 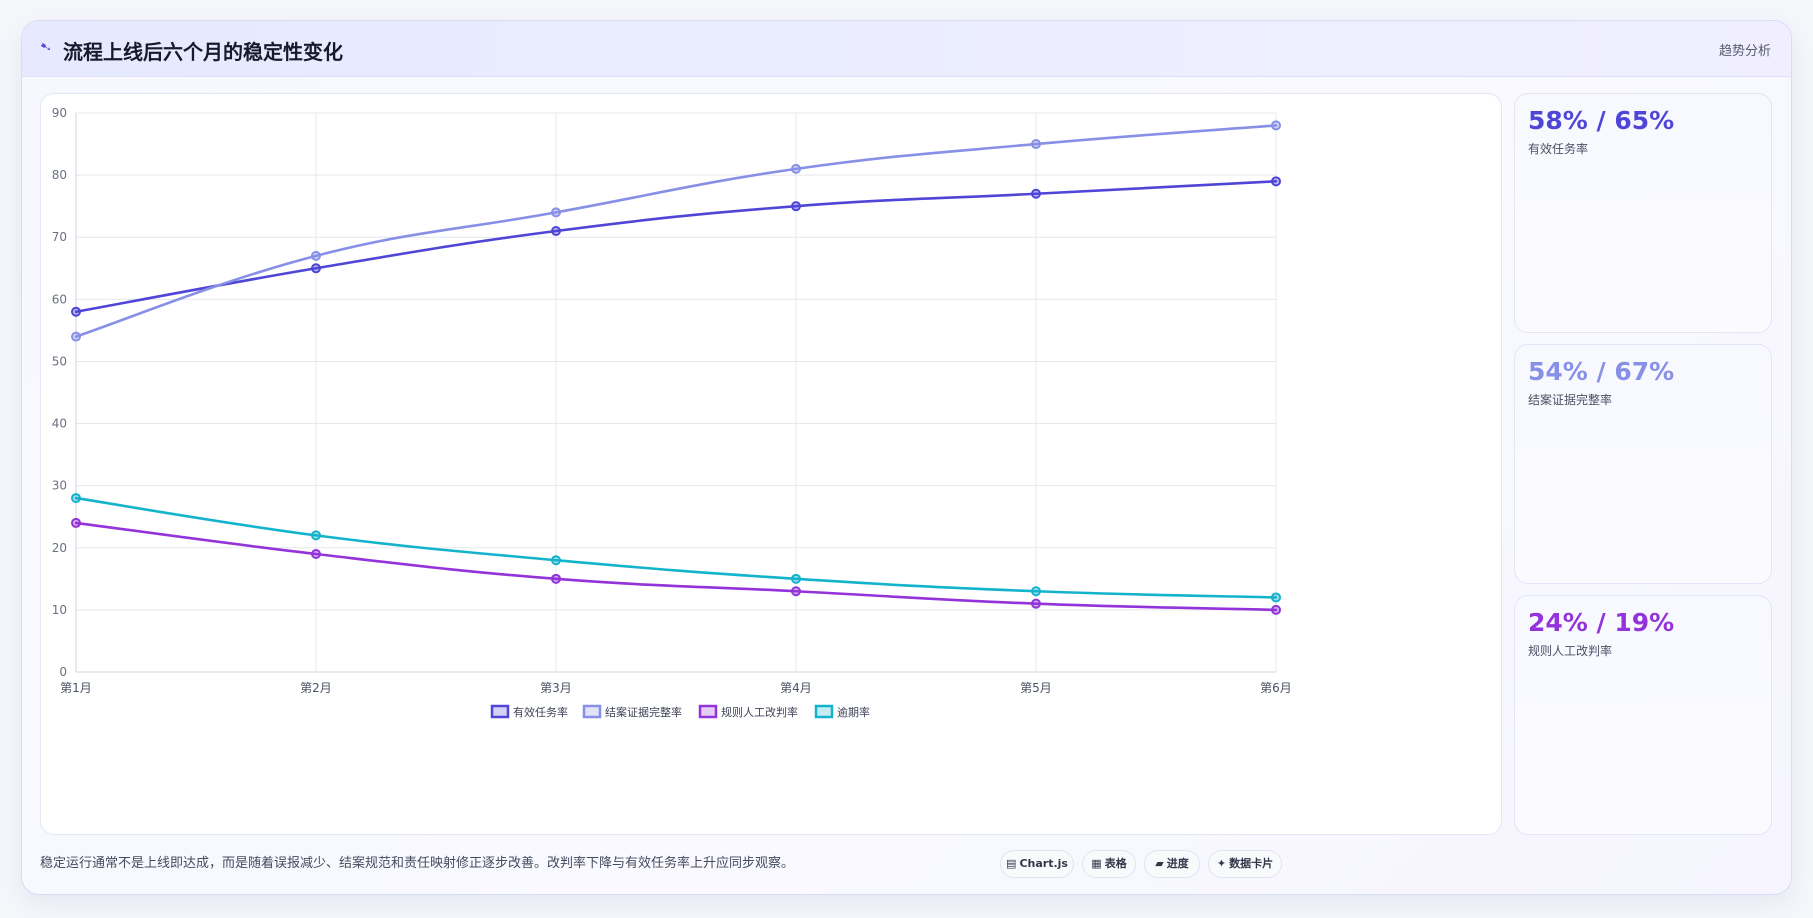 What do you see at coordinates (1096, 863) in the screenshot?
I see `table-icon: ▦` at bounding box center [1096, 863].